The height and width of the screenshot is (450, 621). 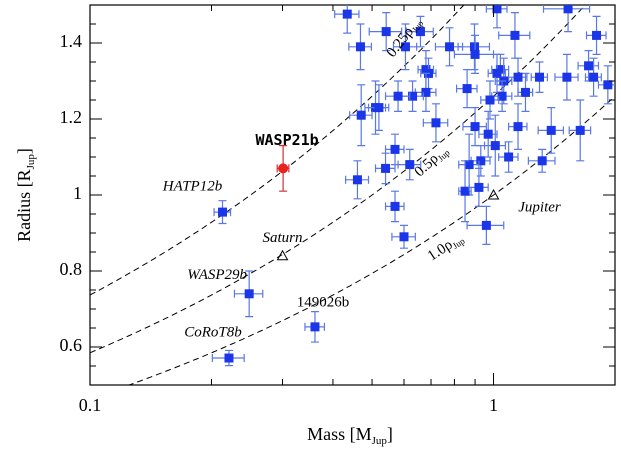 I want to click on curve-label: 0.5ρJup, so click(x=432, y=161).